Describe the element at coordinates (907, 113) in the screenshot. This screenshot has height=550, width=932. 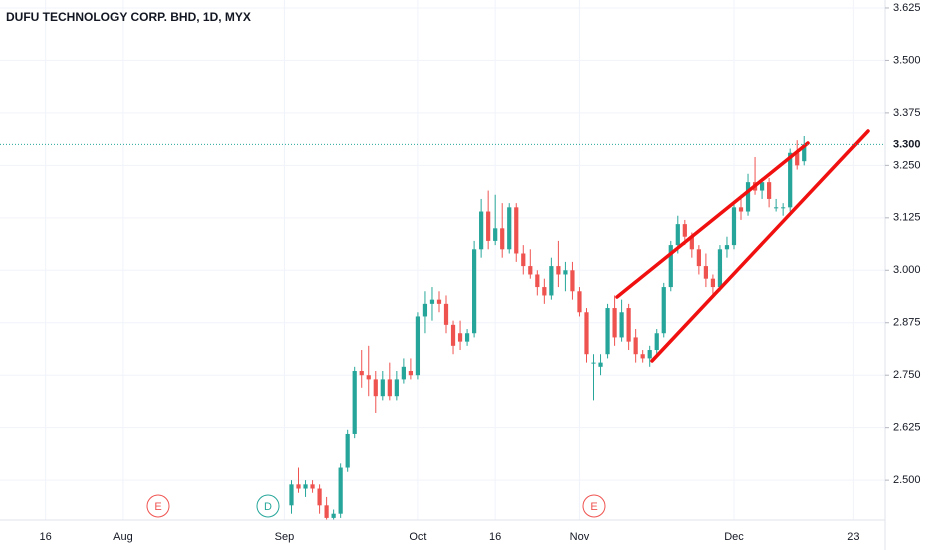
I see `y-tick-label: 3.375` at that location.